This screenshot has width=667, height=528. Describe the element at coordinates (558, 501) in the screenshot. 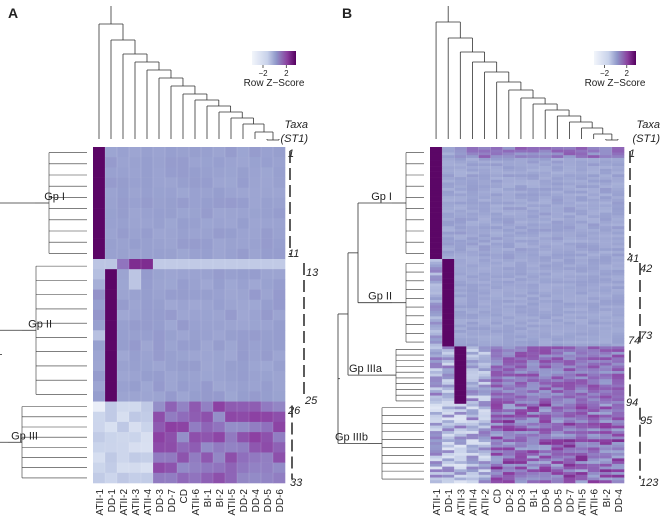

I see `column-label: DD-5` at that location.